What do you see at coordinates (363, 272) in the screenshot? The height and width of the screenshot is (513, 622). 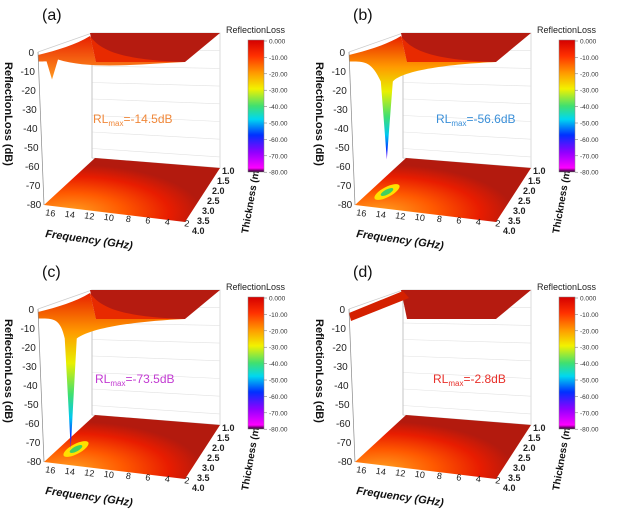 I see `panel-label: (d)` at bounding box center [363, 272].